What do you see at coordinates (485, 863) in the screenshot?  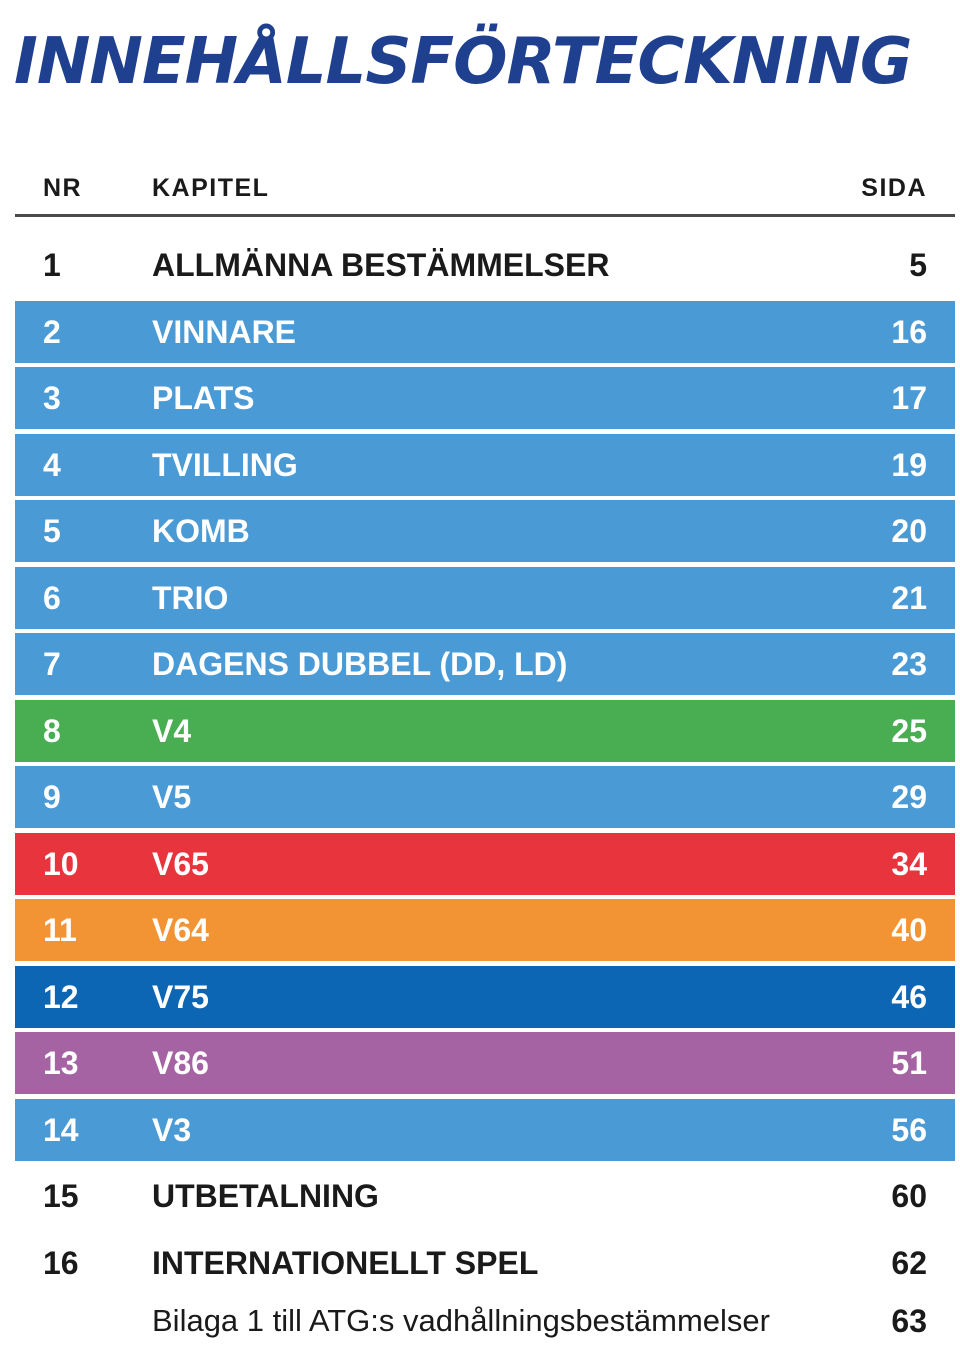 I see `toc-row-10: 10 V65 34` at bounding box center [485, 863].